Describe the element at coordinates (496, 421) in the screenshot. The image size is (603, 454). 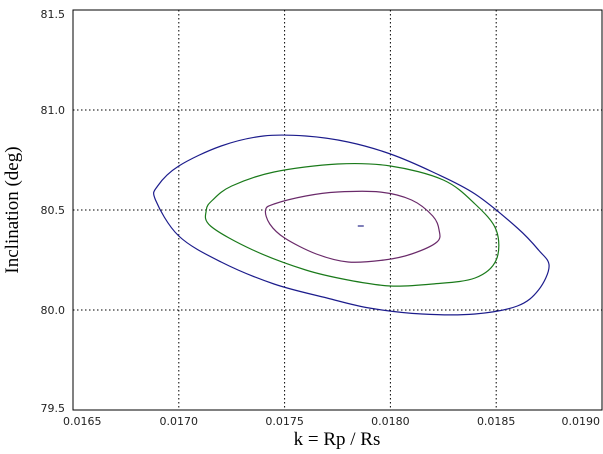
I see `x-tick-label: 0.0185` at that location.